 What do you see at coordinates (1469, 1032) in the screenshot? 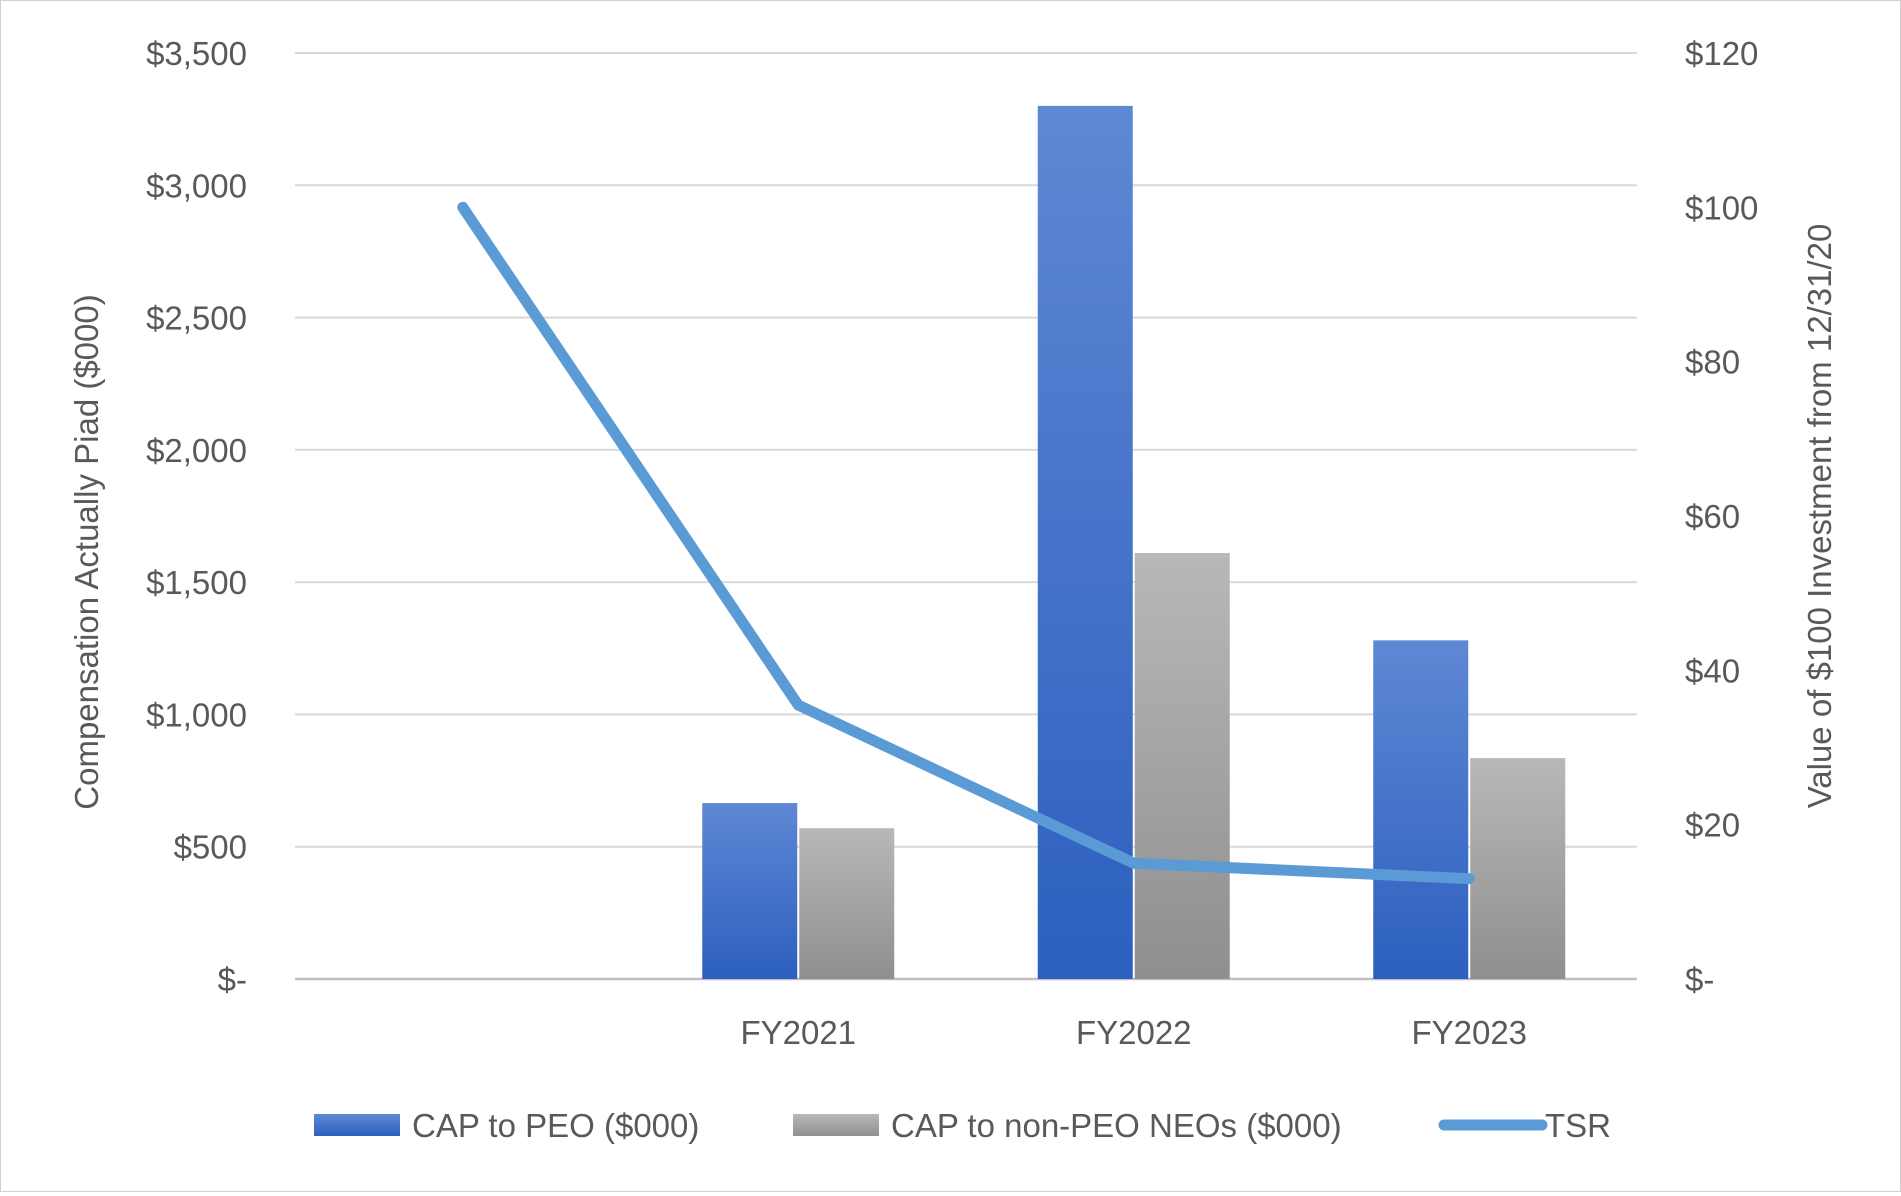
I see `x-tick-label: FY2023` at bounding box center [1469, 1032].